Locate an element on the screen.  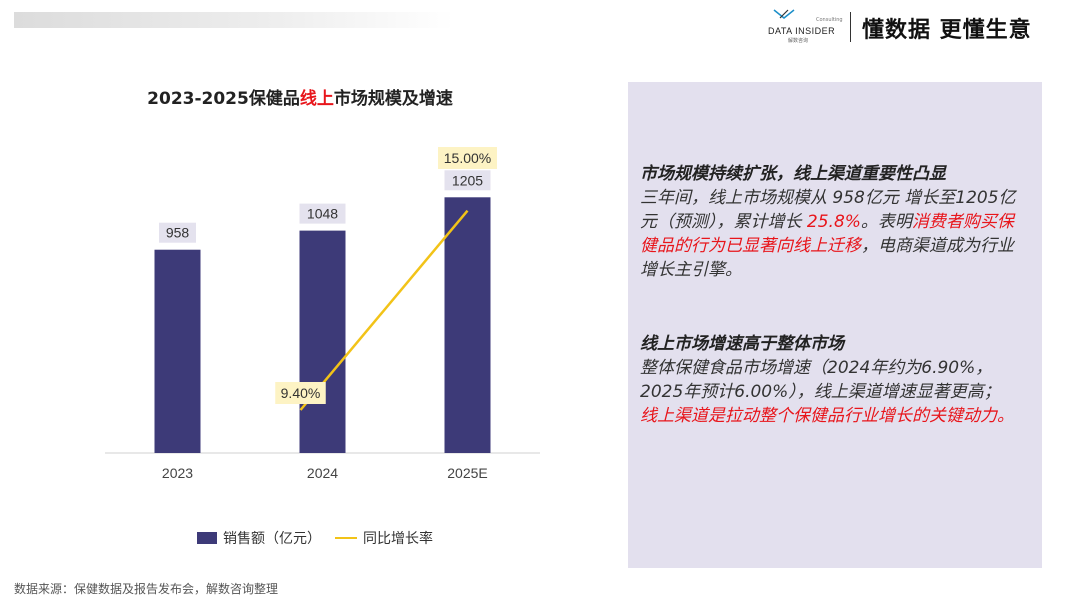
chart-title-prefix: 2023-2025保健品 is located at coordinates (223, 99).